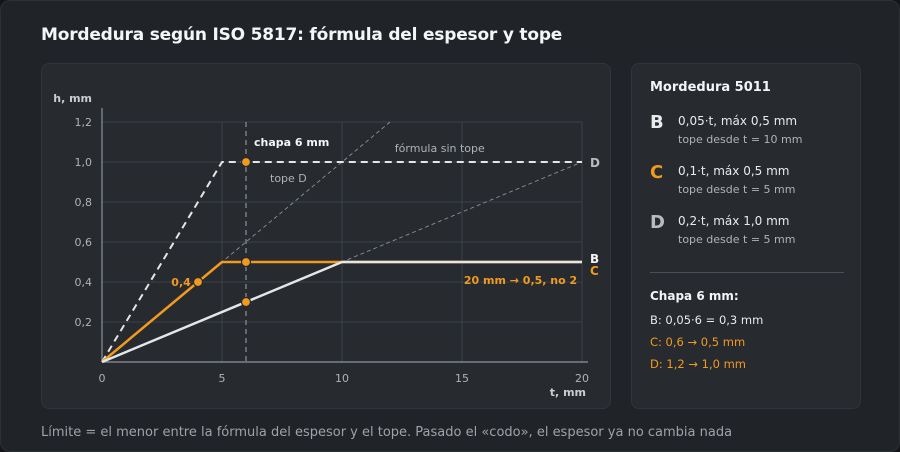  I want to click on legend-cap-c: tope desde t = 5 mm, so click(737, 189).